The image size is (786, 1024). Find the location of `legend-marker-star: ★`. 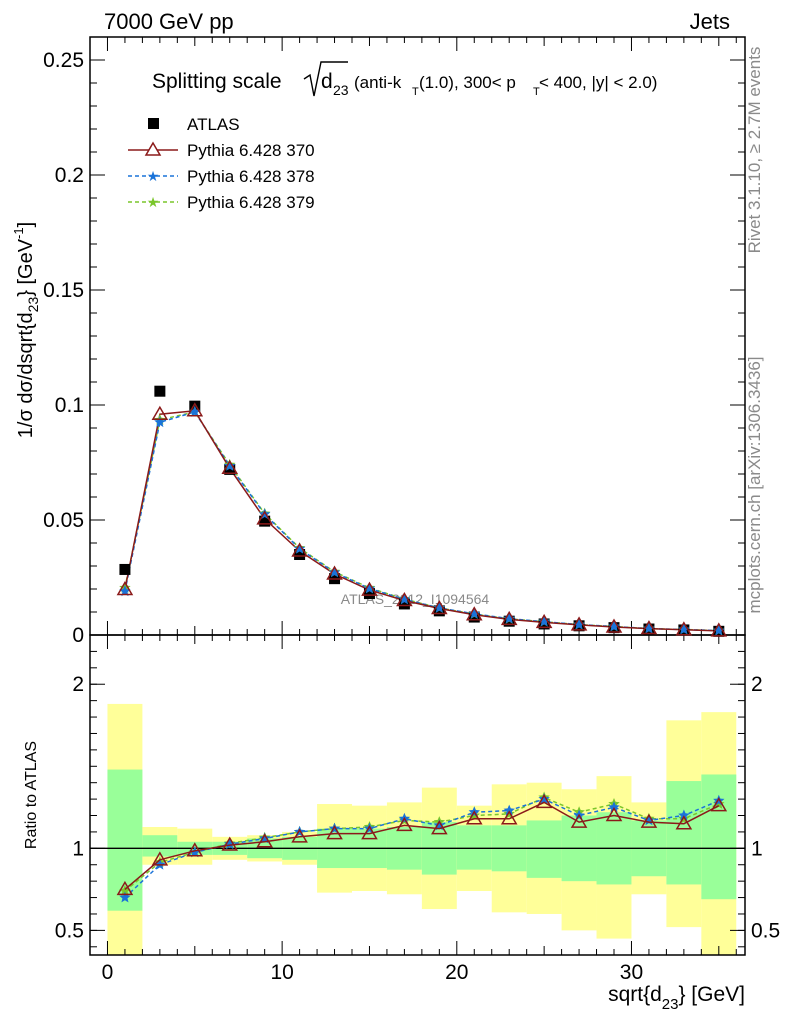

legend-marker-star: ★ is located at coordinates (153, 203).